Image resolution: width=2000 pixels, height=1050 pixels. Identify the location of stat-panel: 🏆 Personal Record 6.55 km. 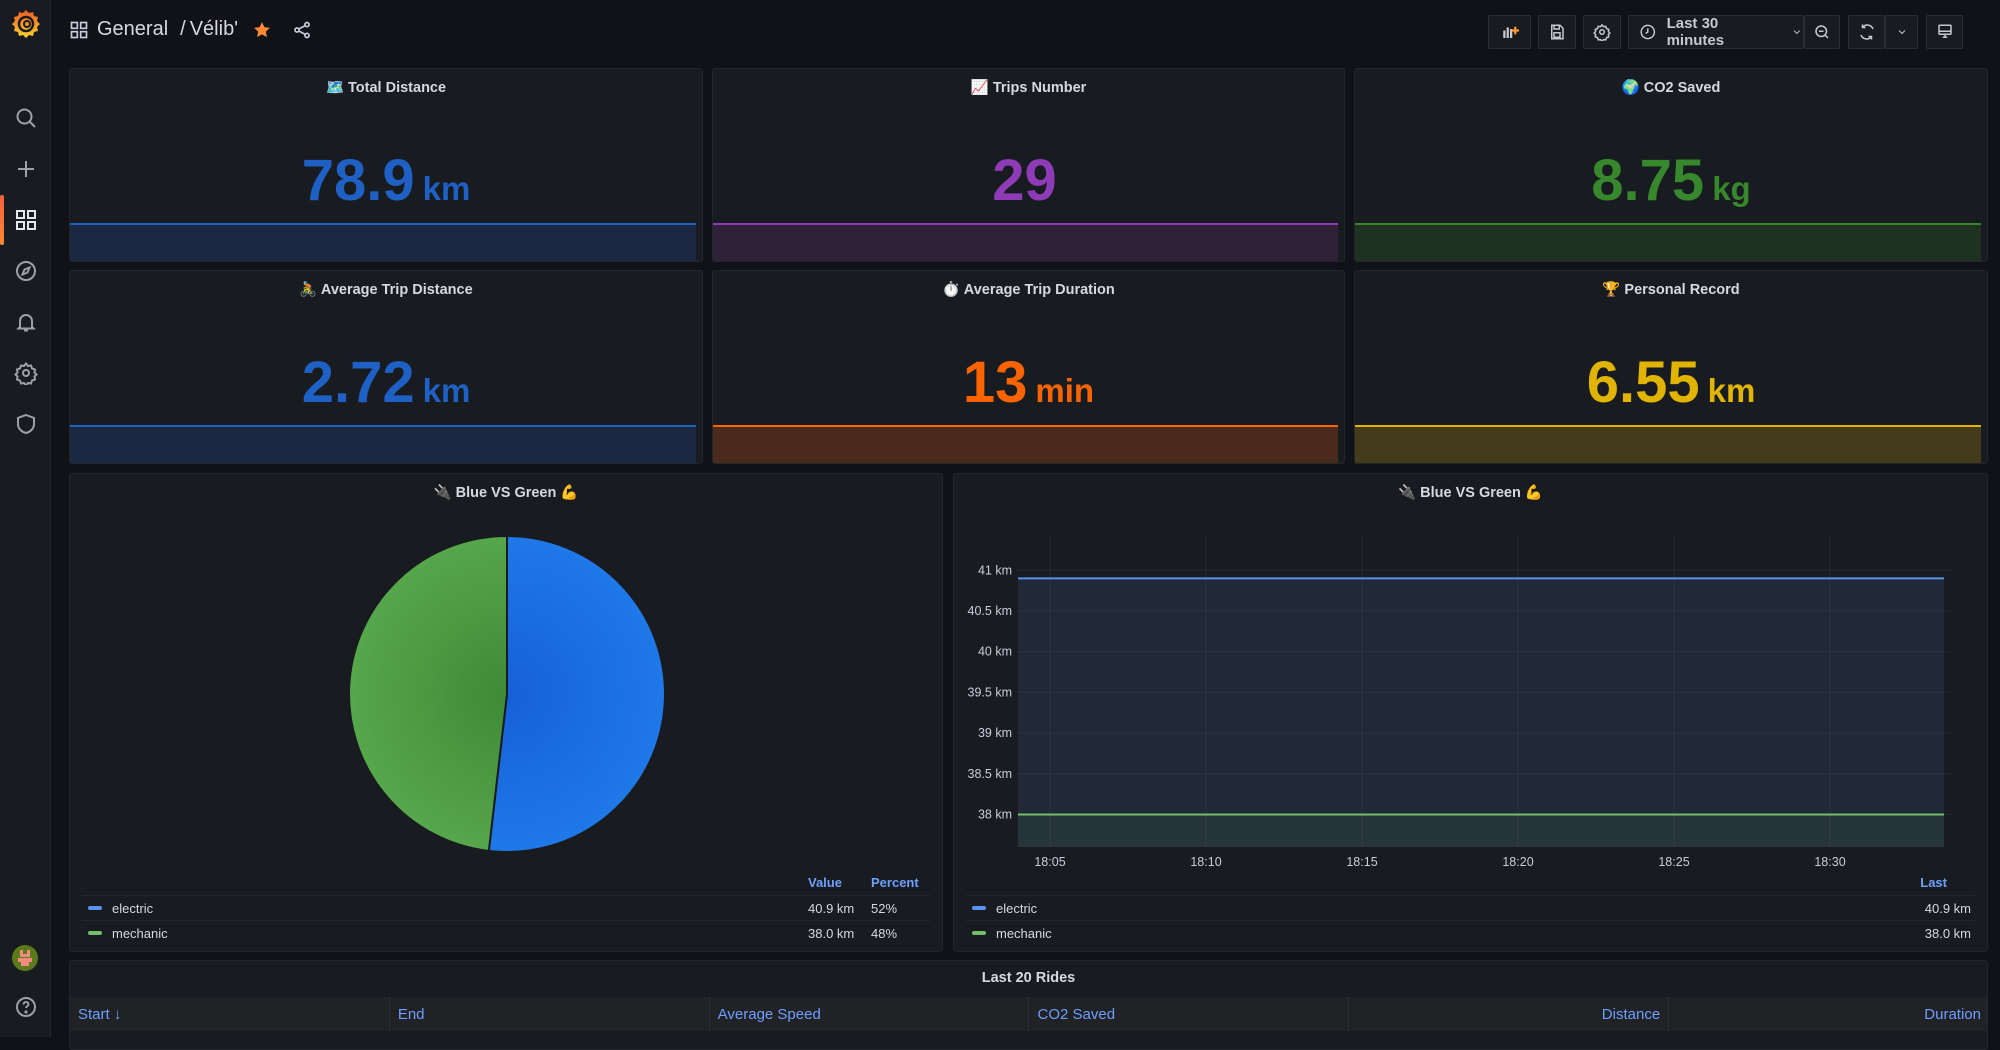
(1671, 367).